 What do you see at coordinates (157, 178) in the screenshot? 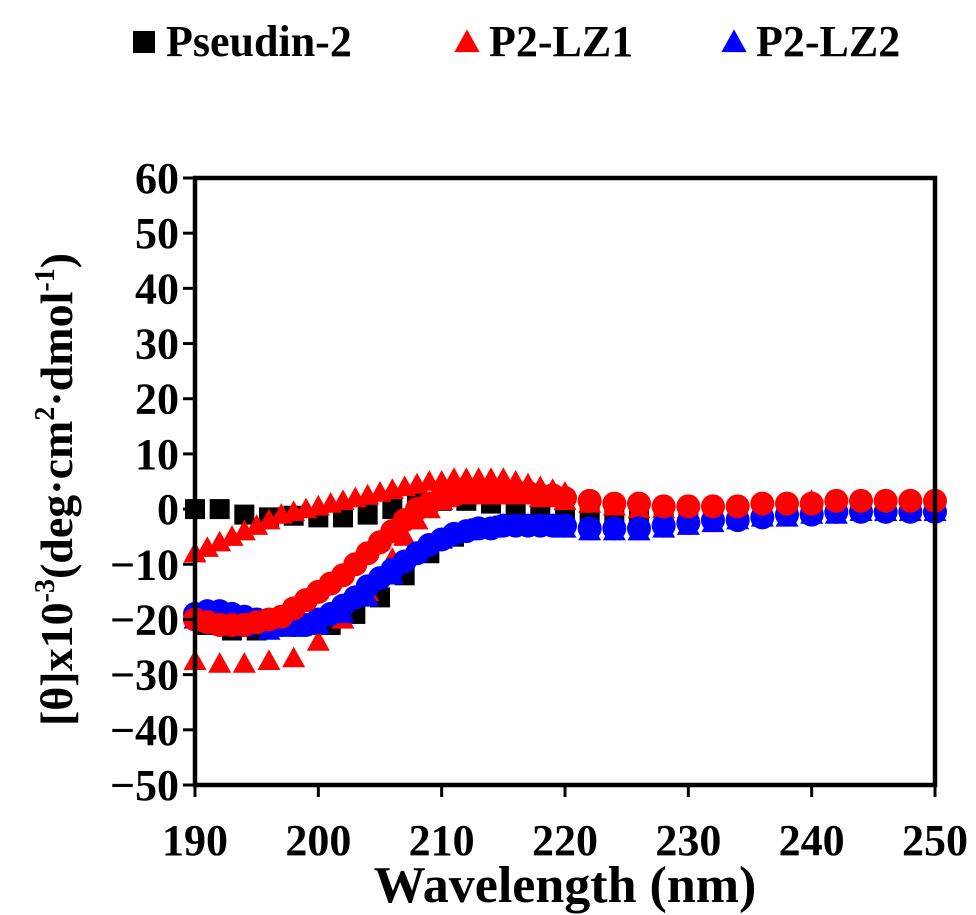
I see `y-tick-label: 60` at bounding box center [157, 178].